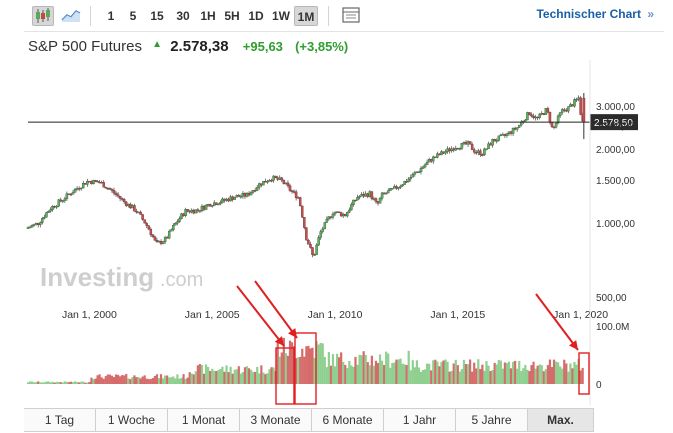 The width and height of the screenshot is (673, 433). What do you see at coordinates (43, 16) in the screenshot?
I see `candlestick-chart-button` at bounding box center [43, 16].